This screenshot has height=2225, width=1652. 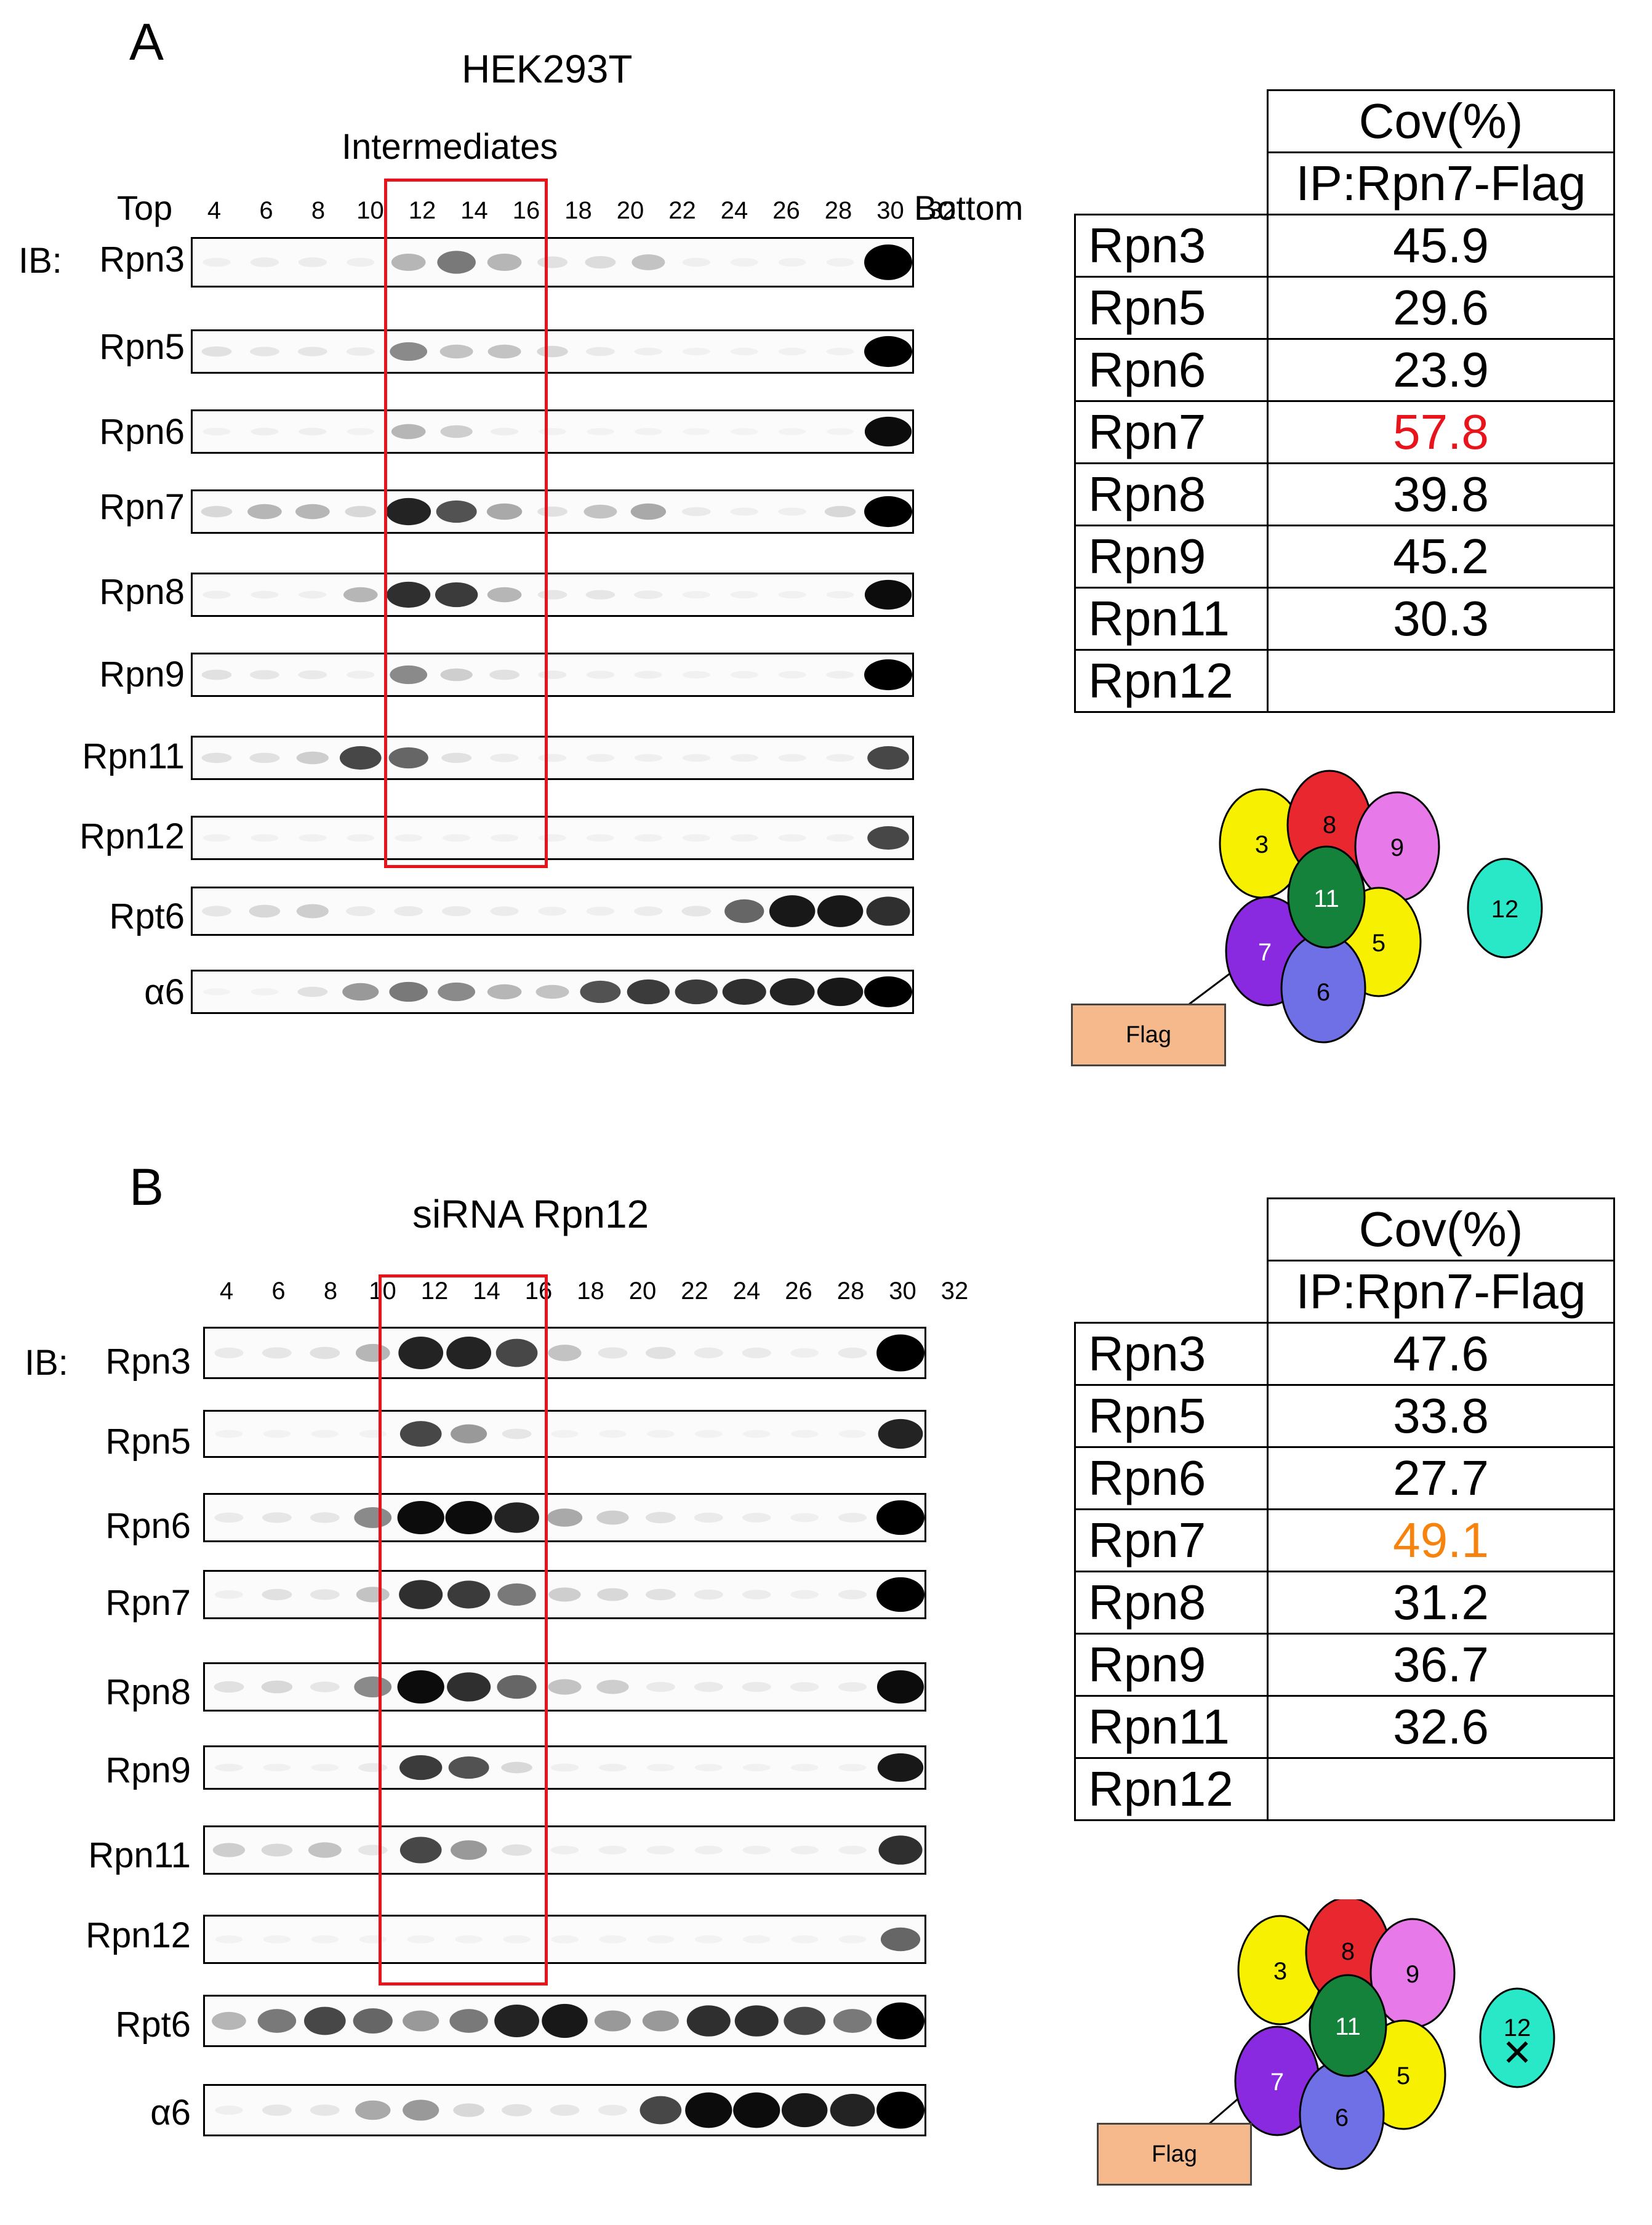 I want to click on table-row: Rpn11 32.6, so click(x=1344, y=1727).